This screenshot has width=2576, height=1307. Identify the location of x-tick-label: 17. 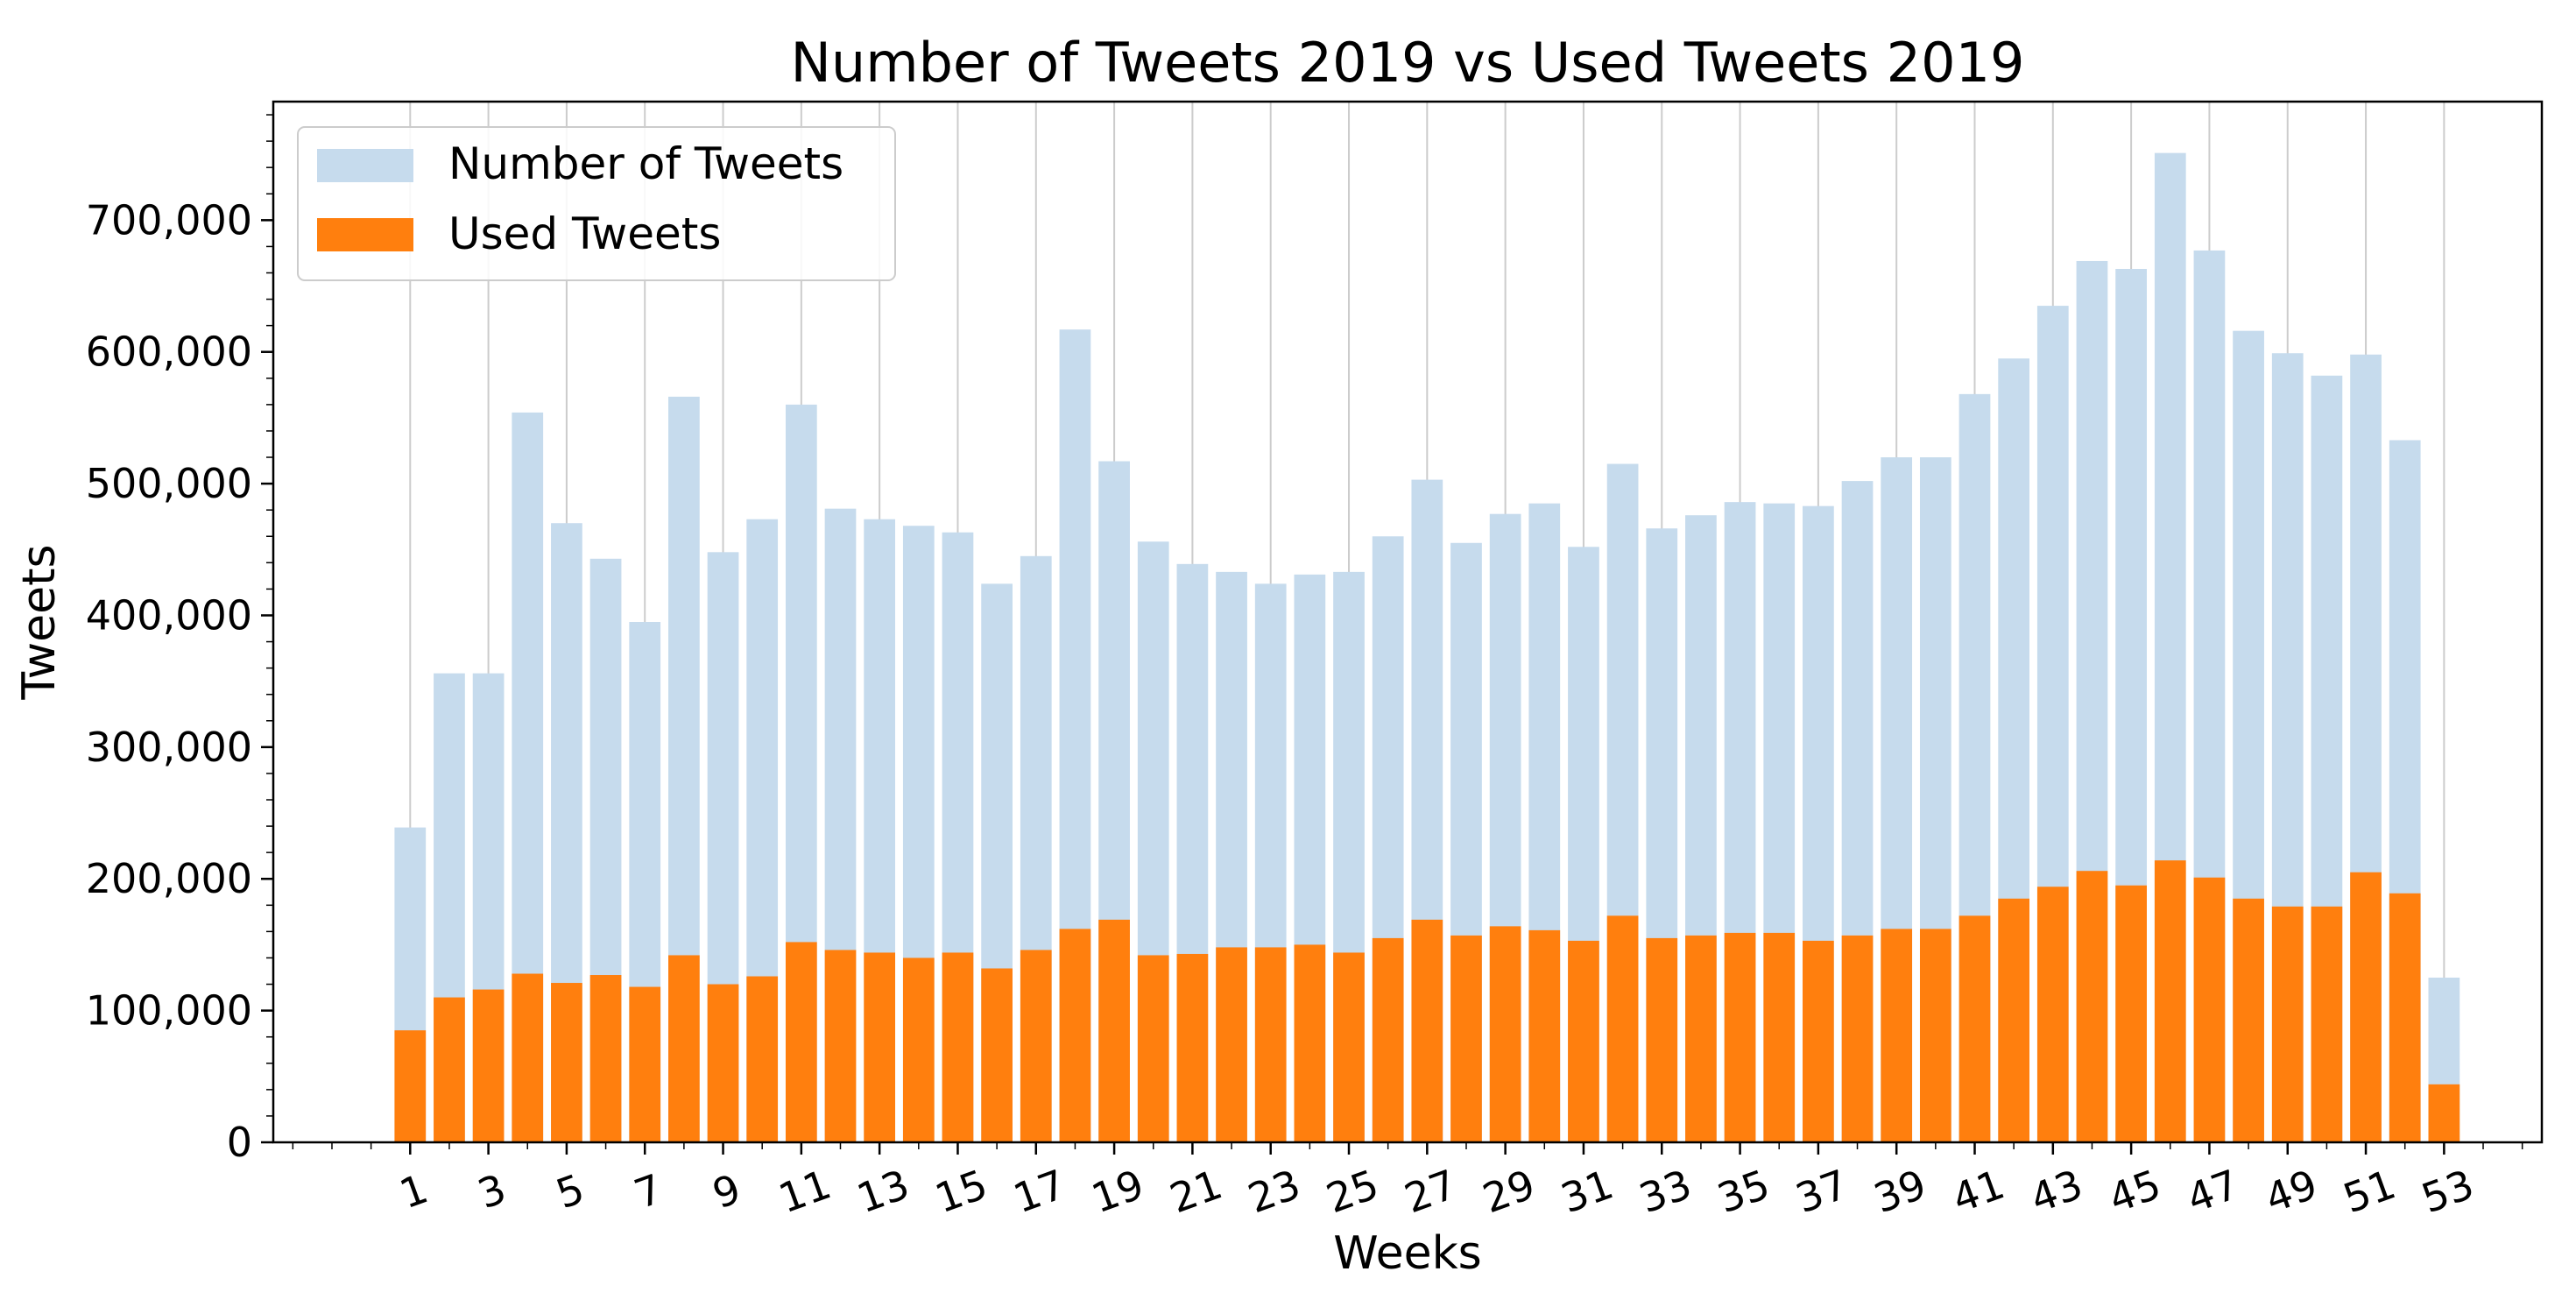
(1039, 1192).